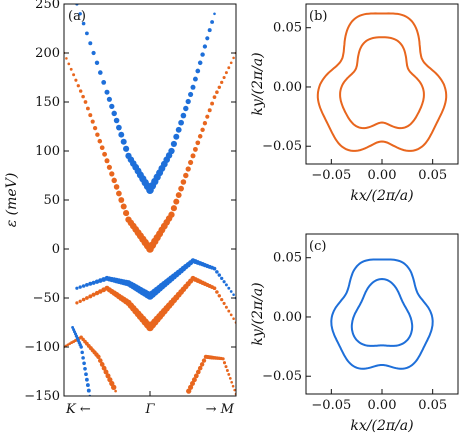 The height and width of the screenshot is (436, 463). What do you see at coordinates (432, 405) in the screenshot?
I see `x-tick-label: 0.05` at bounding box center [432, 405].